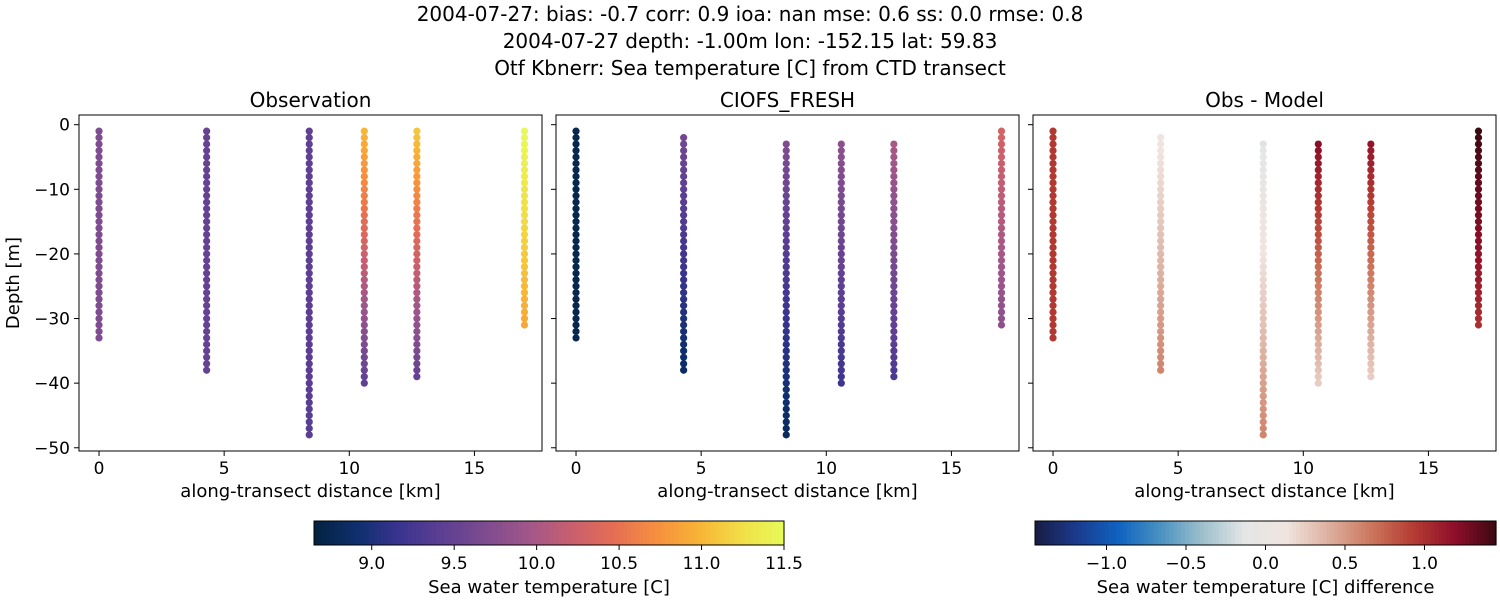 This screenshot has height=600, width=1500. Describe the element at coordinates (1106, 564) in the screenshot. I see `colorbar-tick-label: −1.0` at that location.